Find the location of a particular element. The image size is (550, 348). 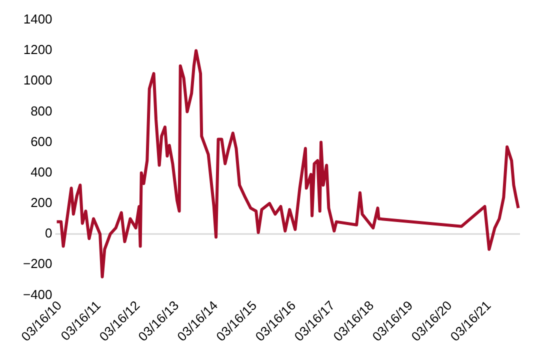

y-tick-label: 200 is located at coordinates (41, 202).